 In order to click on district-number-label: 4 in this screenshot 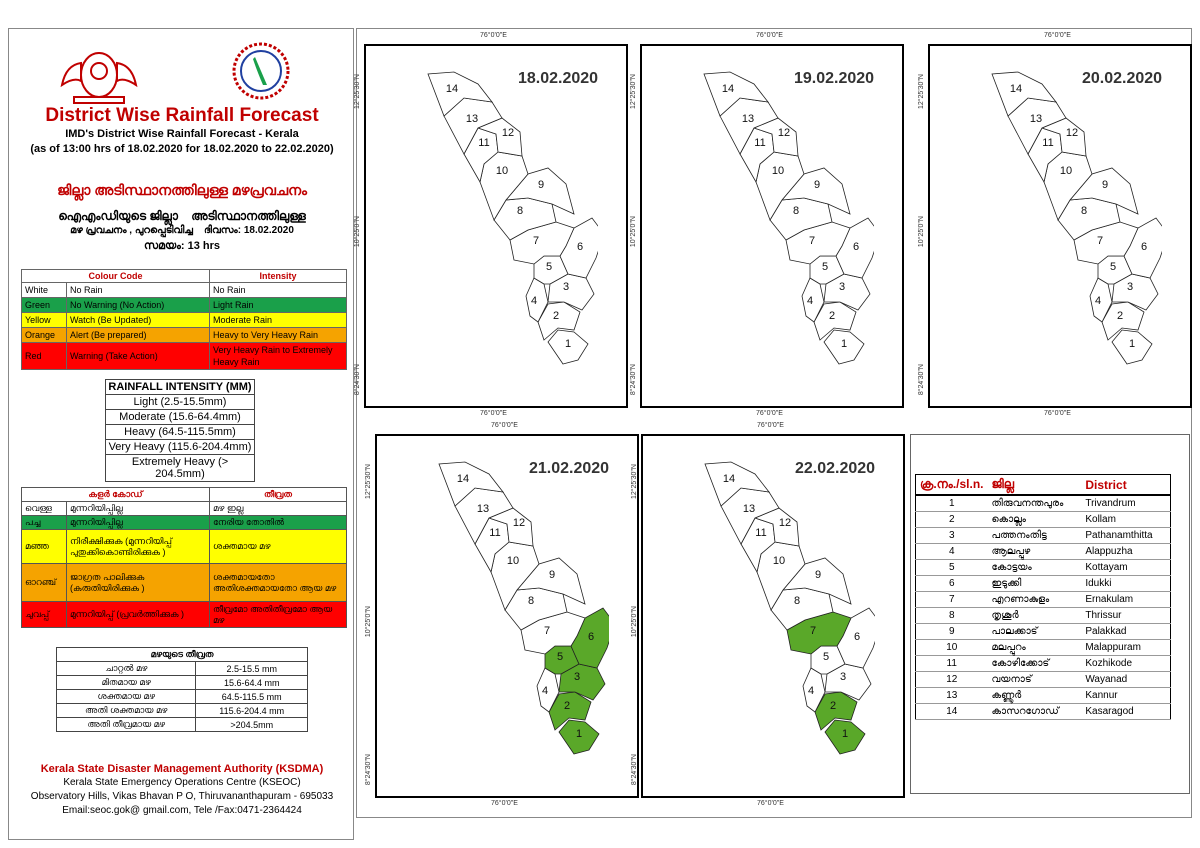, I will do `click(811, 691)`.